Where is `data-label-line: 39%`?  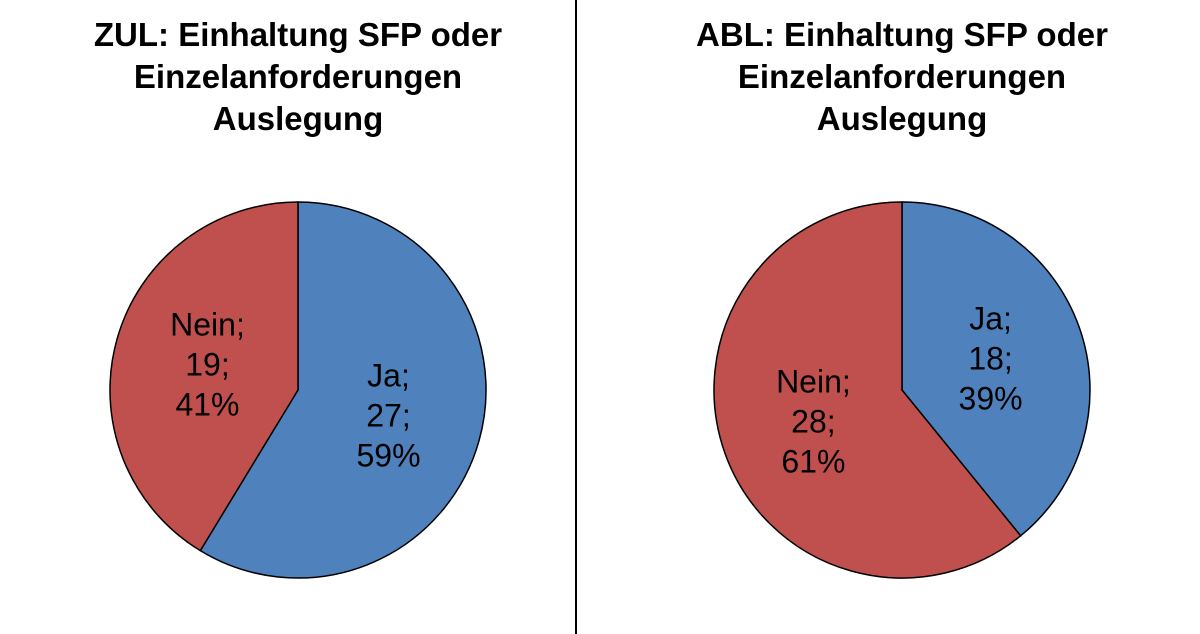 data-label-line: 39% is located at coordinates (991, 399).